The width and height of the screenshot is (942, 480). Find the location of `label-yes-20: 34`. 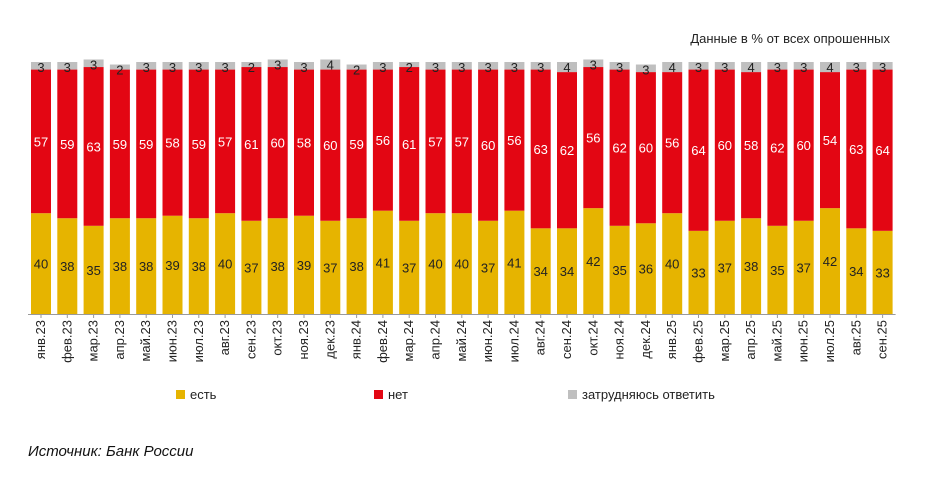

label-yes-20: 34 is located at coordinates (540, 271).